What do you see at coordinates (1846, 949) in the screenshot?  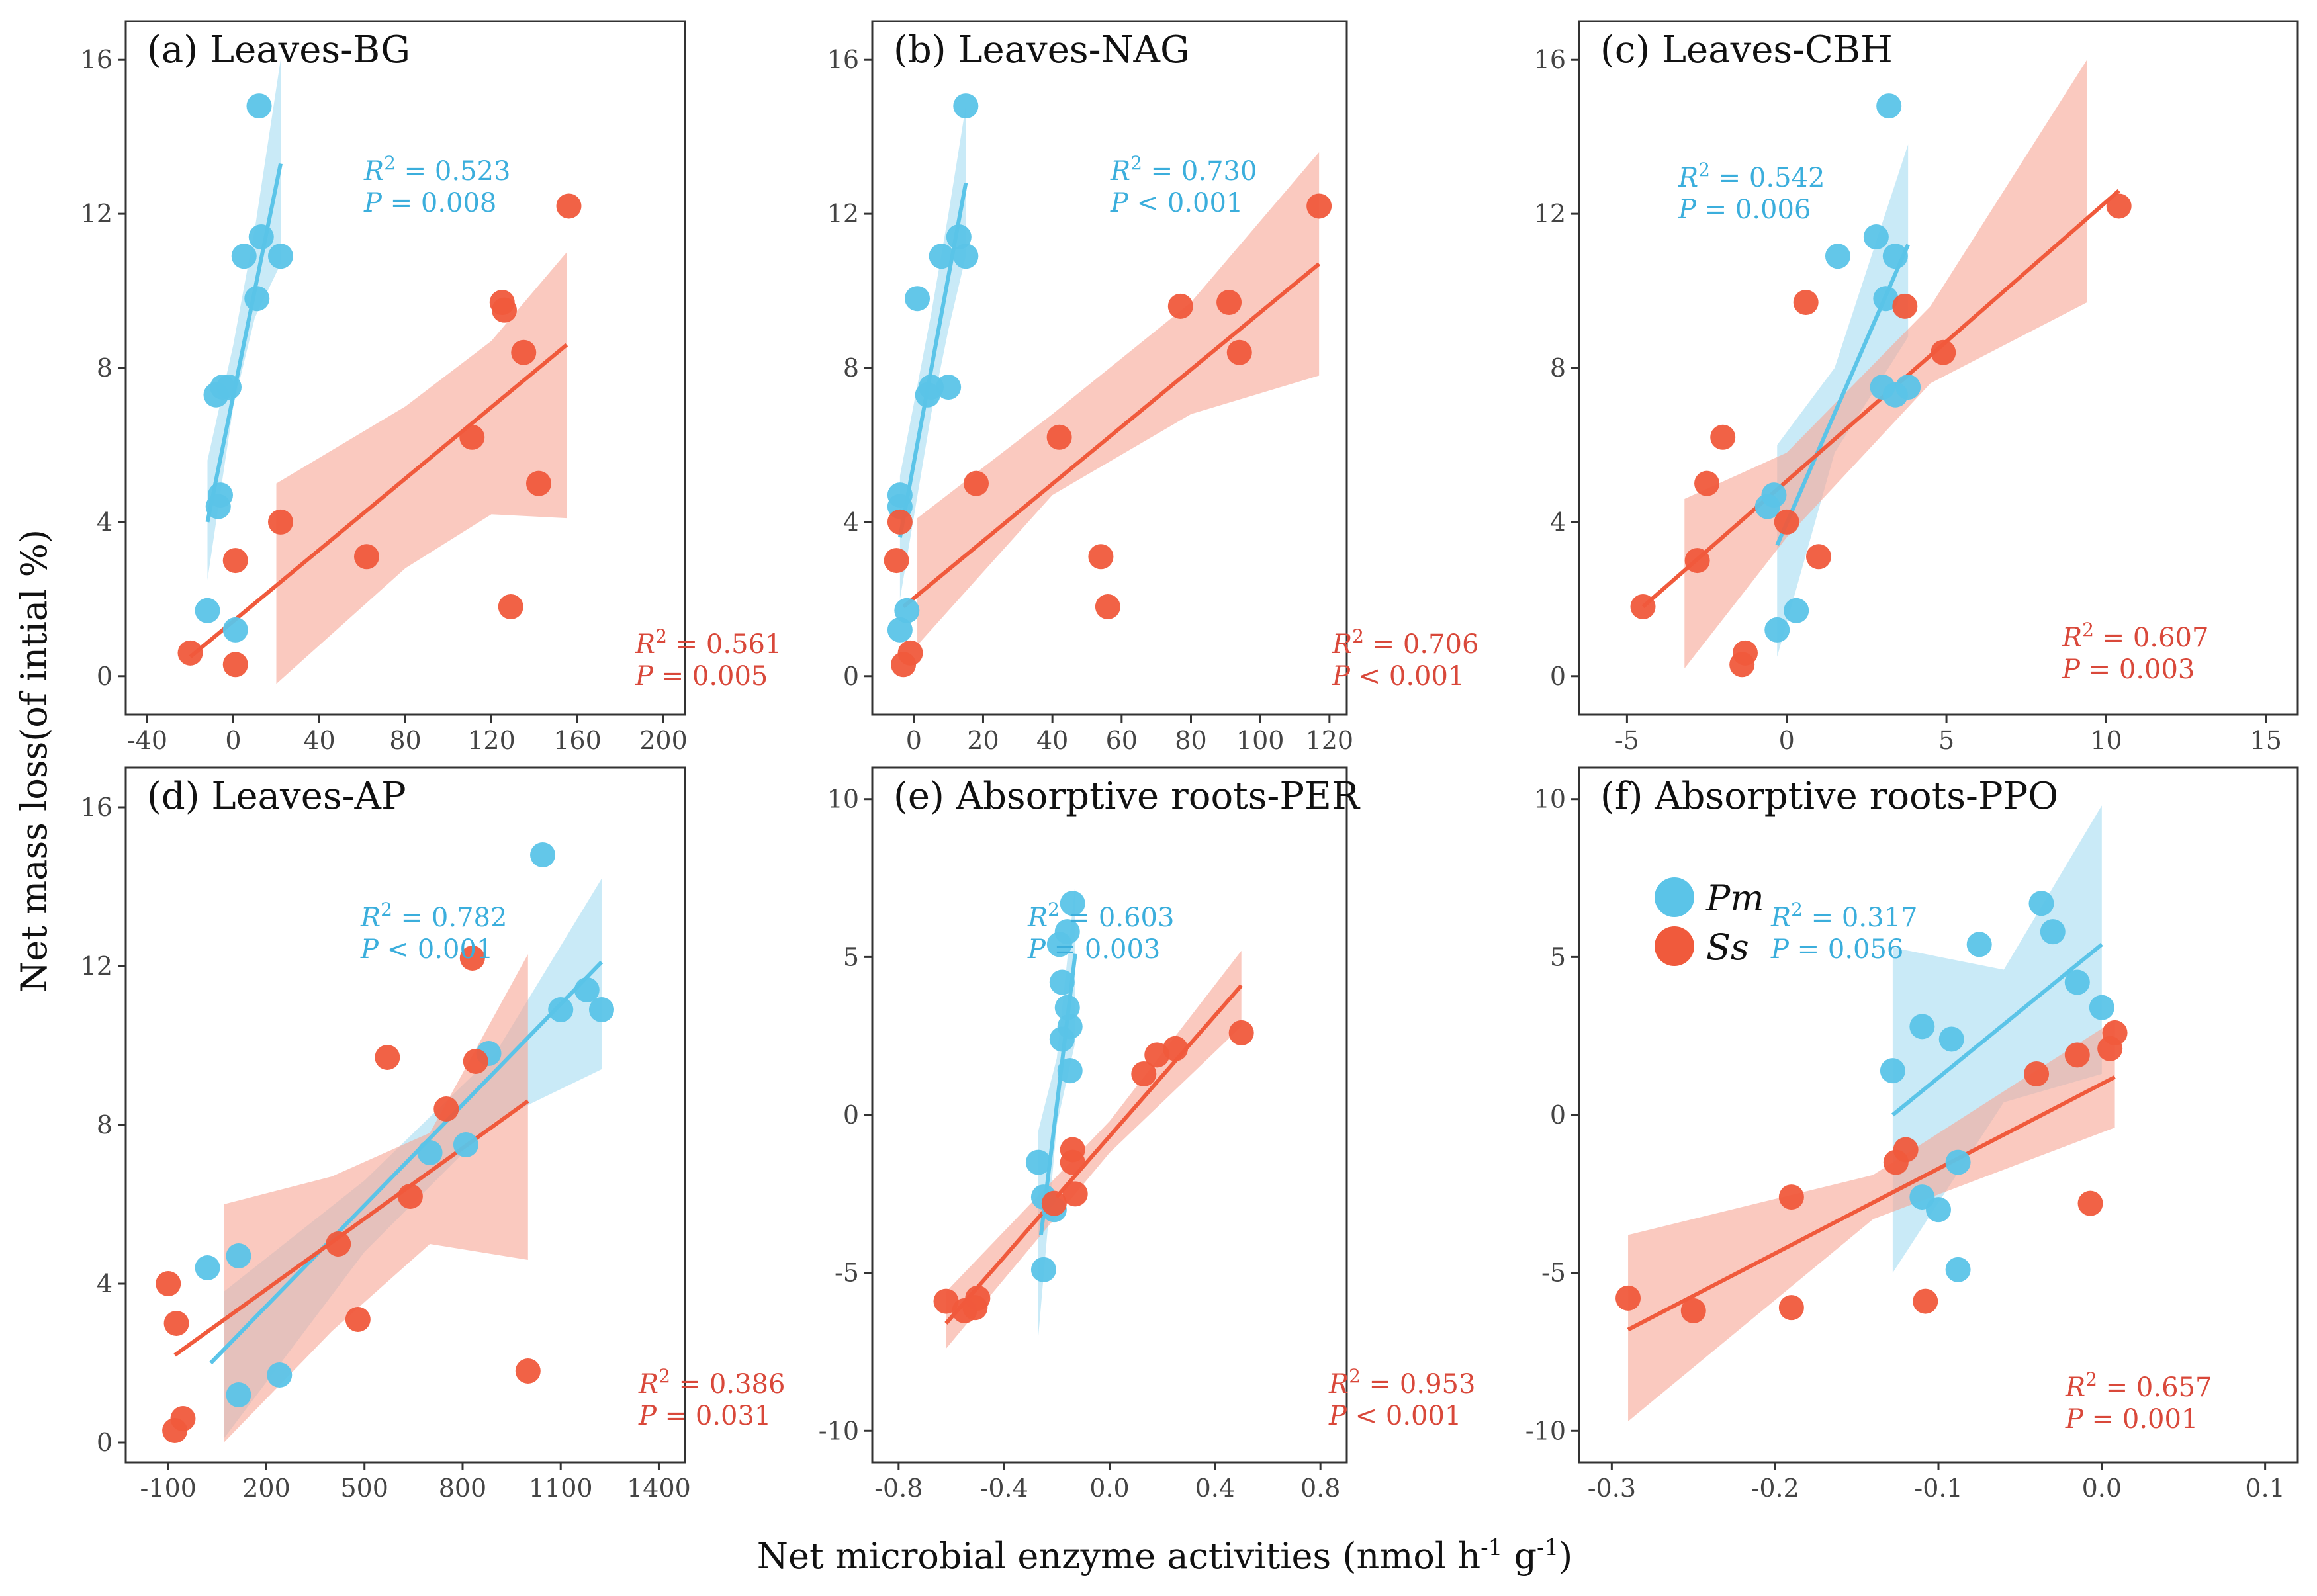 I see `p-value: = 0.056` at bounding box center [1846, 949].